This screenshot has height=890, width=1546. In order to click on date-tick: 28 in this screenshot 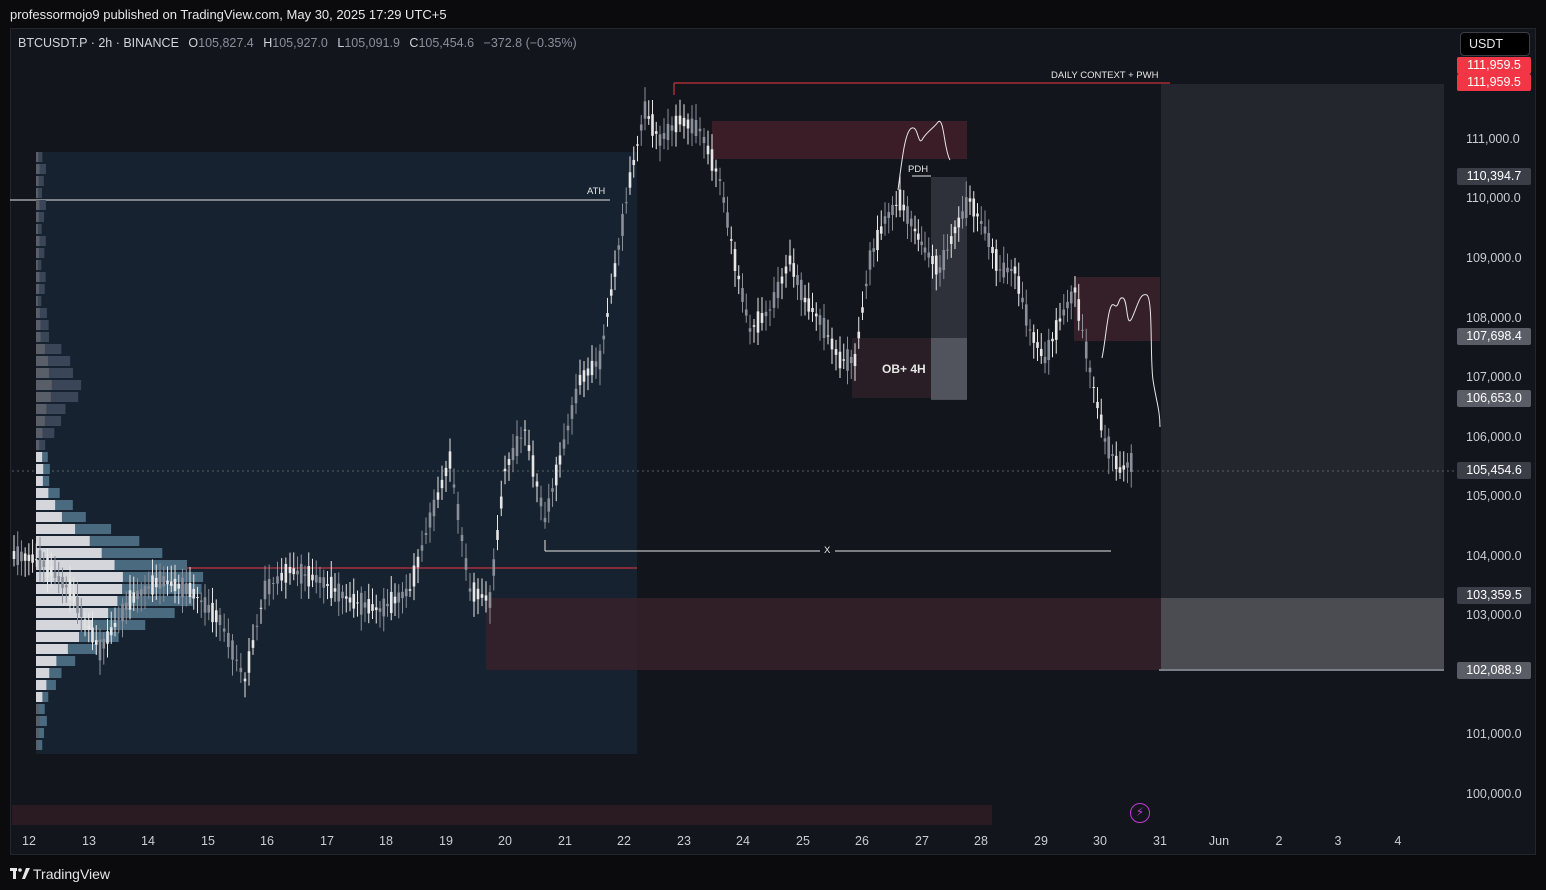, I will do `click(981, 841)`.